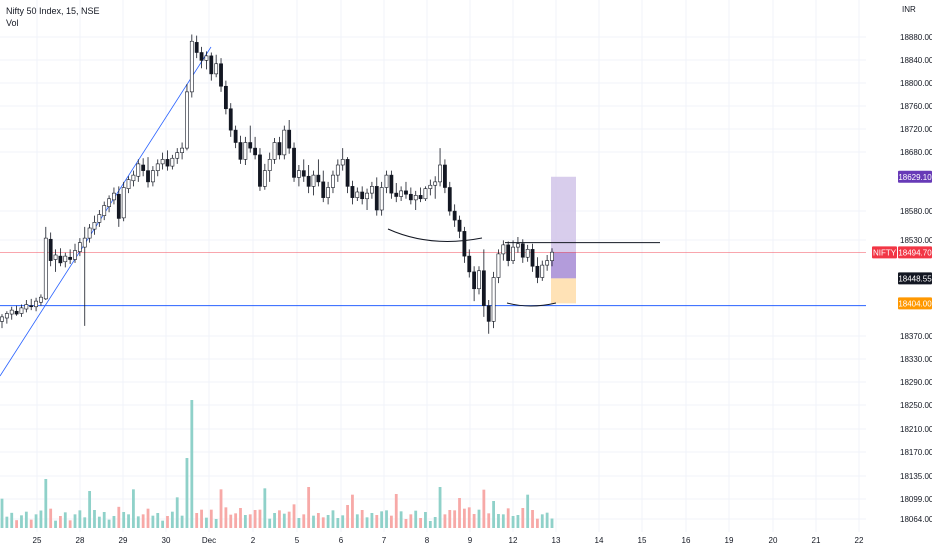  I want to click on price-tick-label: 18064.00, so click(916, 519).